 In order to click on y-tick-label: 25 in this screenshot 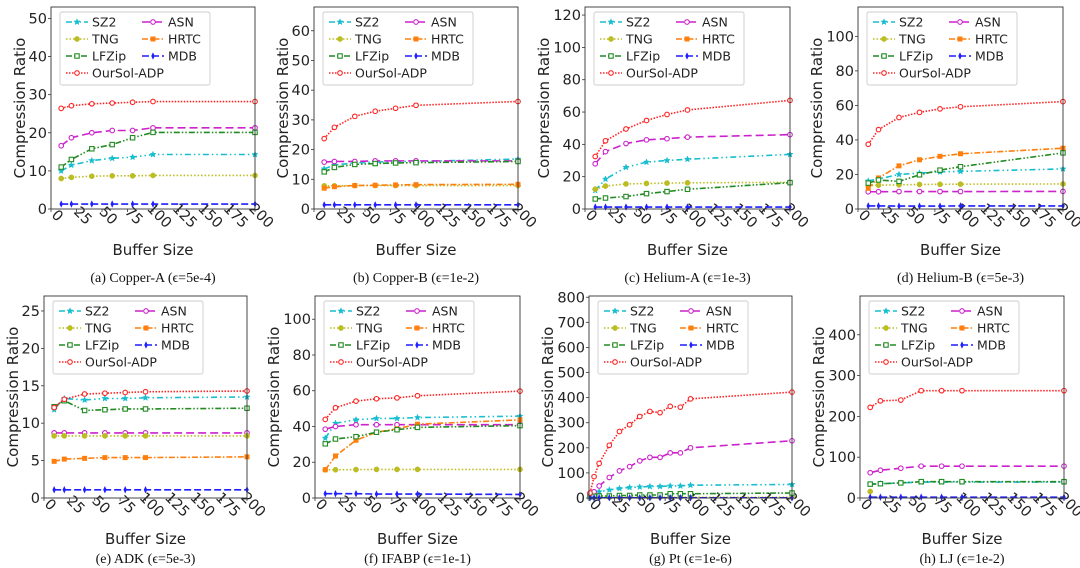, I will do `click(31, 312)`.